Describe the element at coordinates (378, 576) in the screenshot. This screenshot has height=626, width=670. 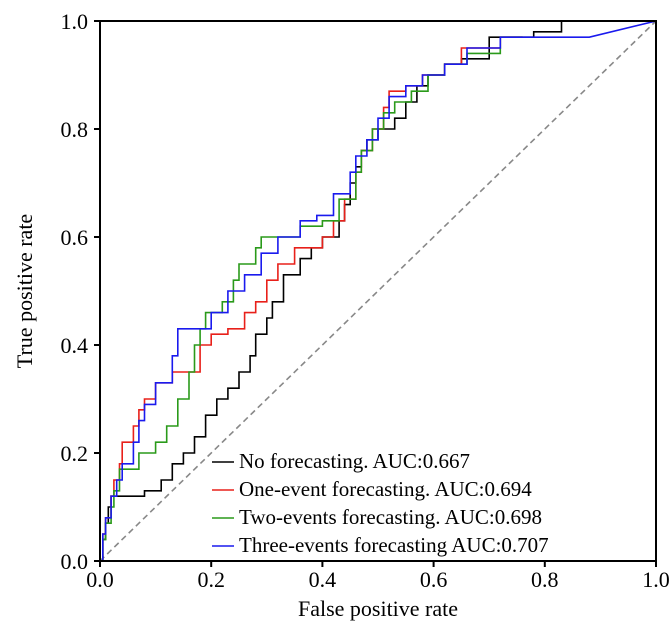
I see `x-ticks: 0.0 0.2 0.4 0.6 0.8 1.0` at that location.